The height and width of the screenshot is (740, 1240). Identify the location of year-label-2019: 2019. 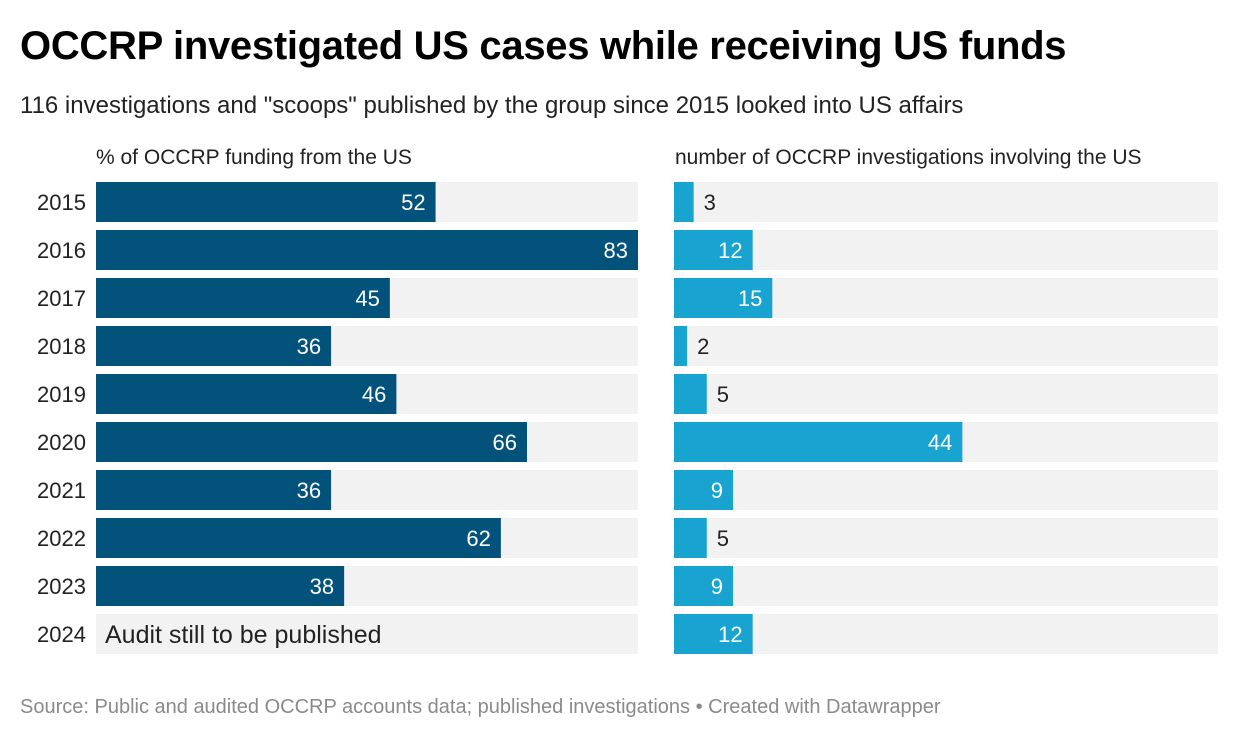
(61, 394).